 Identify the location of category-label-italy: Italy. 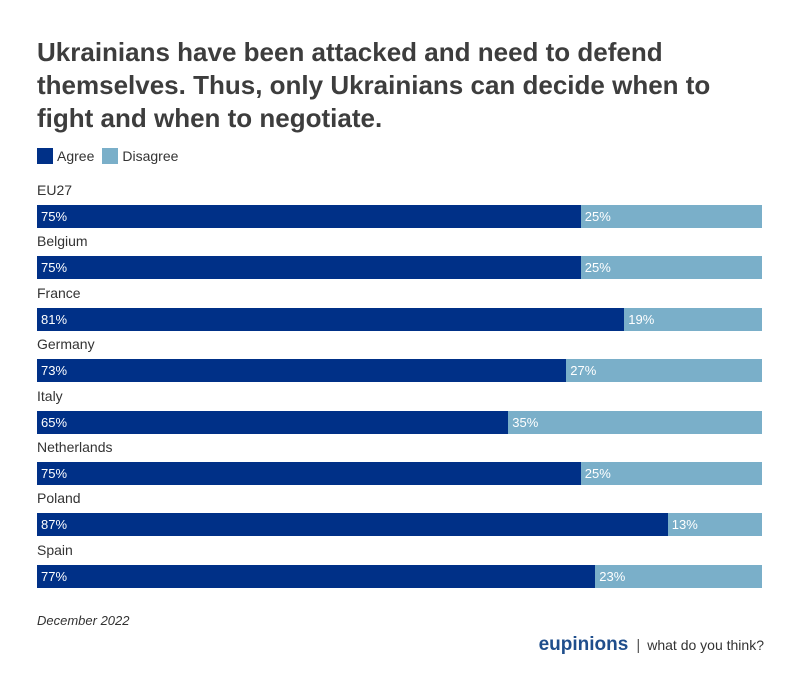
(50, 395).